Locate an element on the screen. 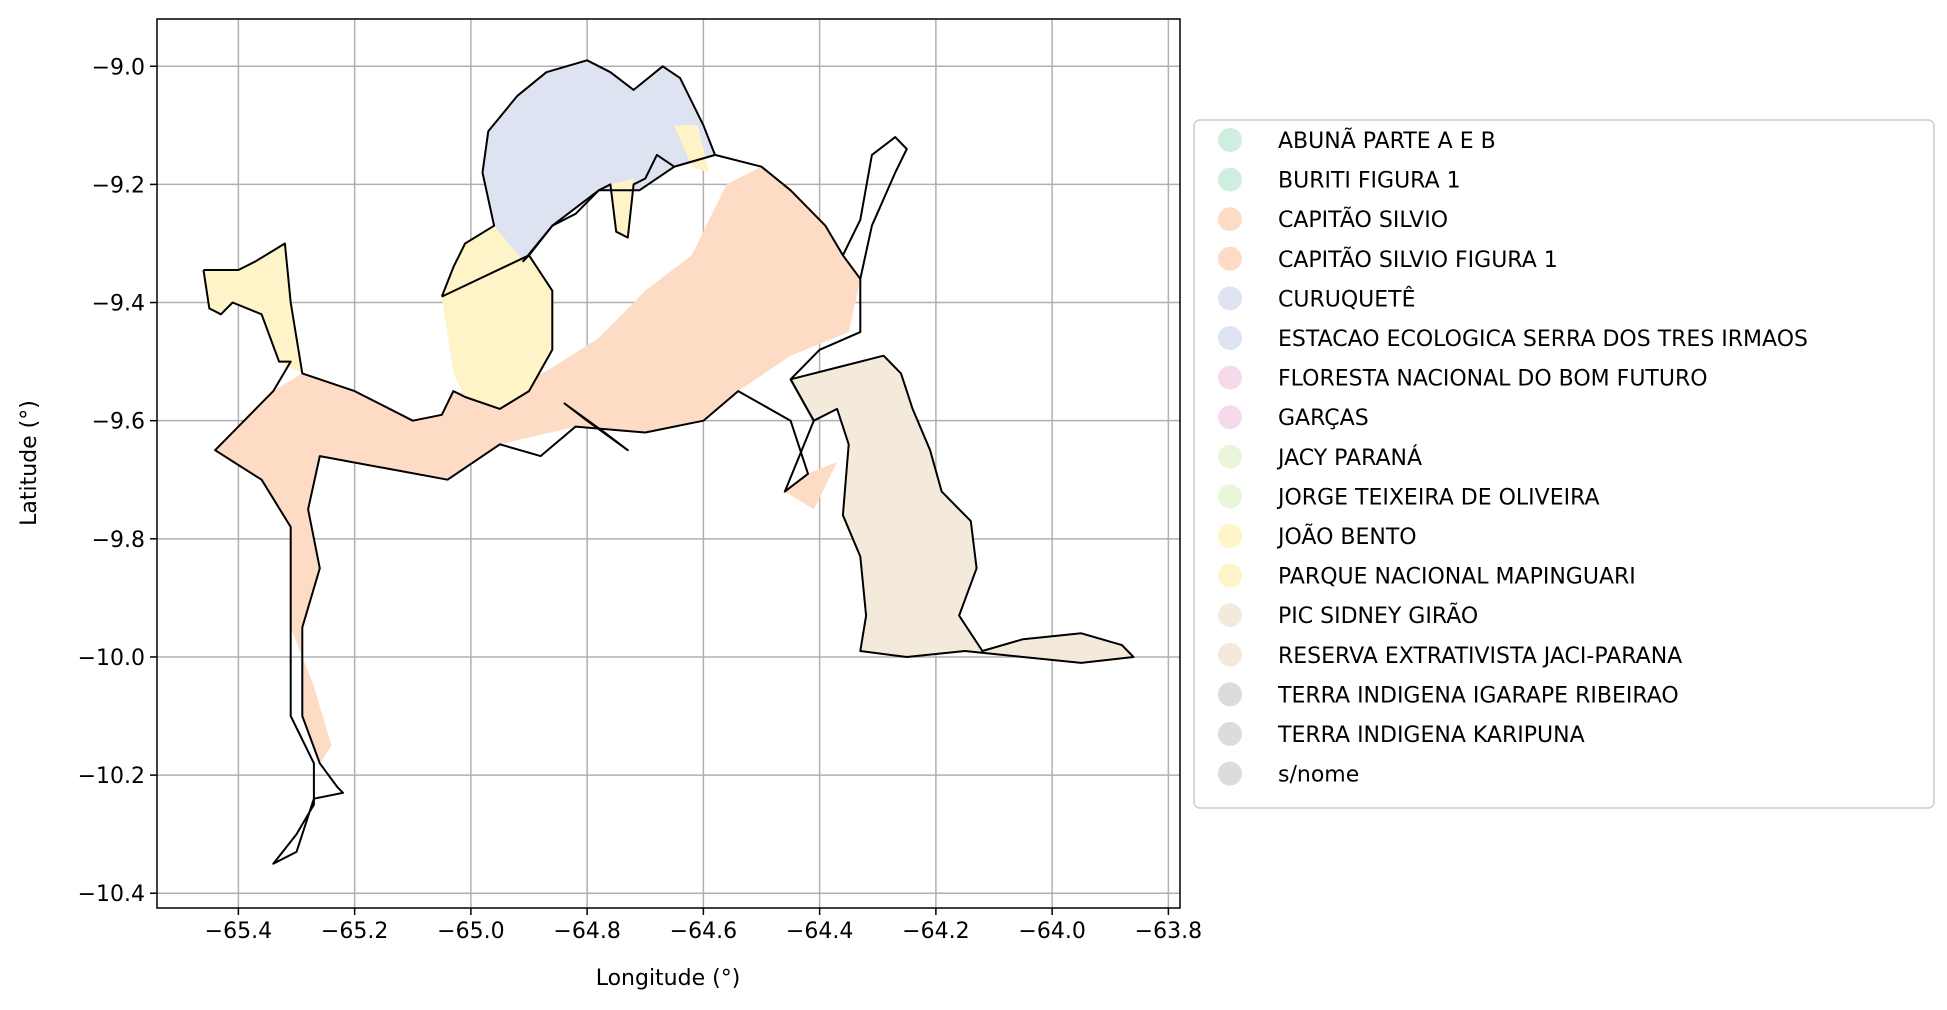 The width and height of the screenshot is (1947, 1010). legend-label-2: CAPITÃO SILVIO is located at coordinates (1363, 219).